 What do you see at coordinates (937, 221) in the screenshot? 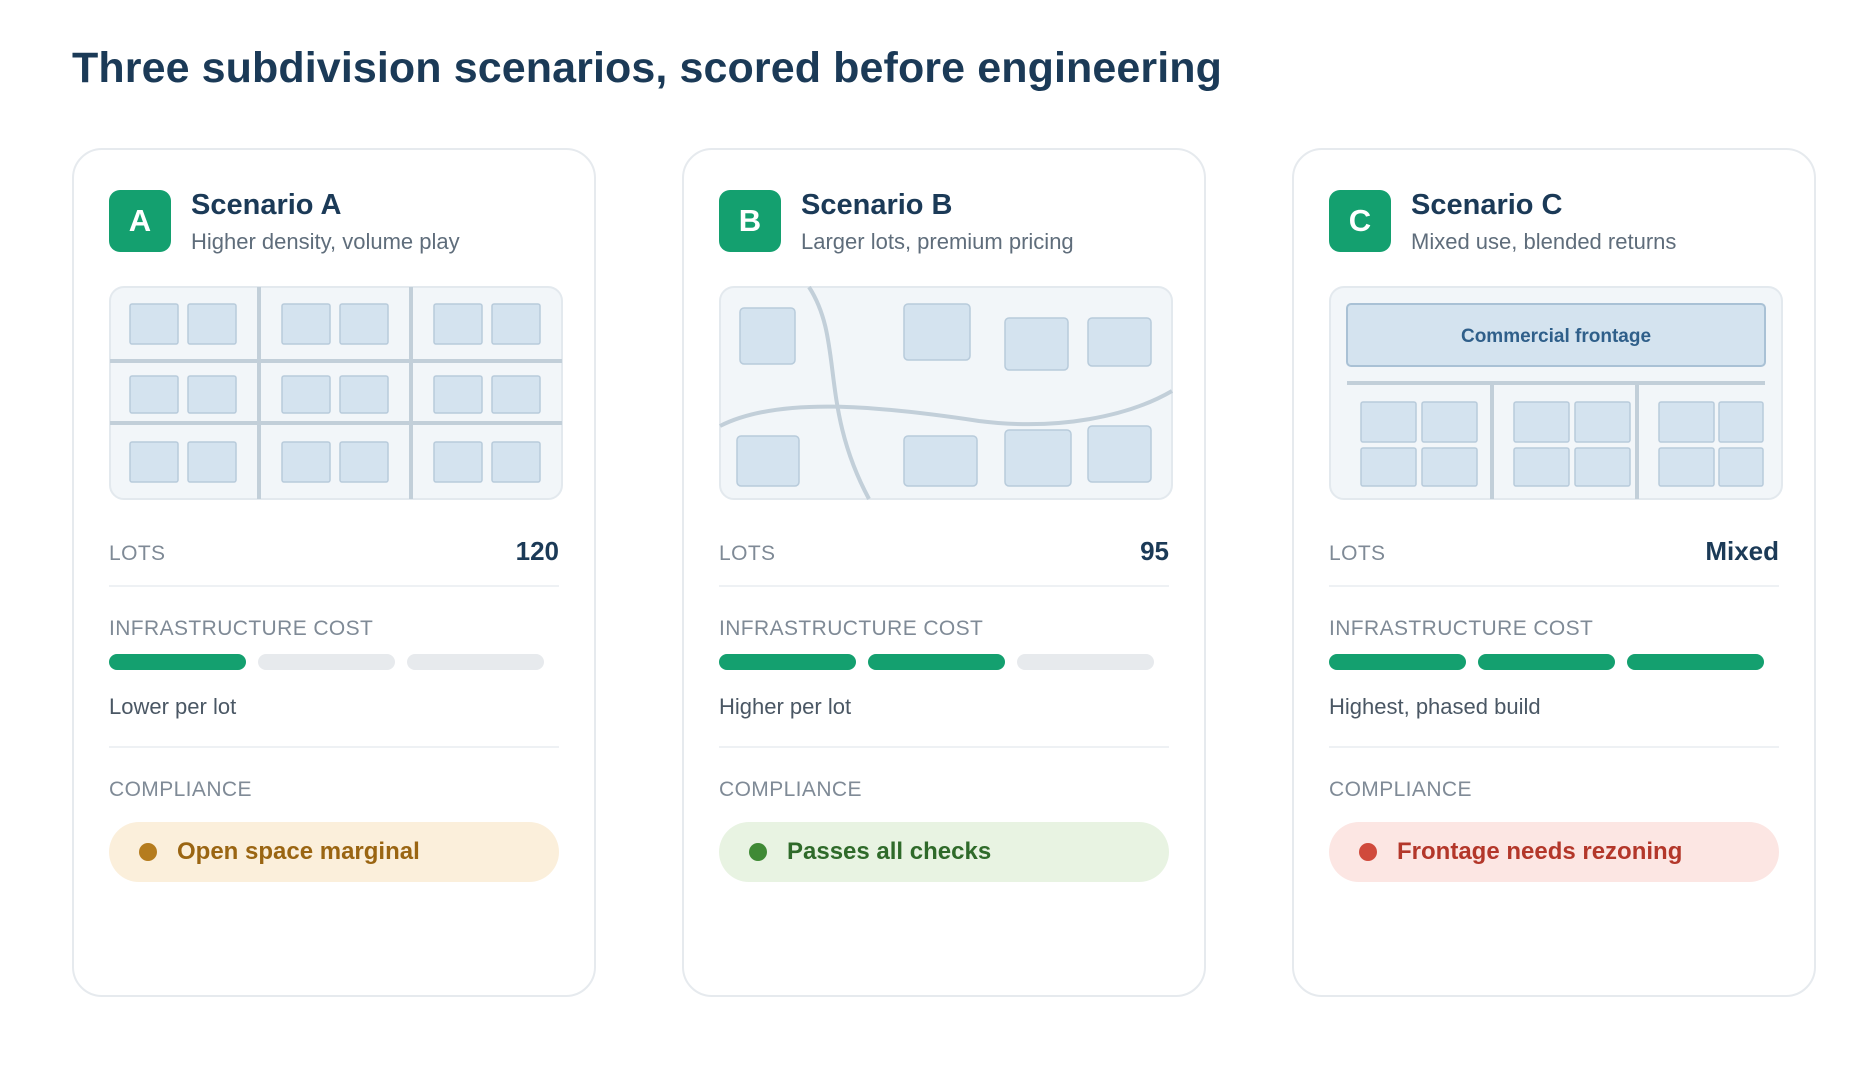
I see `card-header-text: Scenario B Larger lots, premium pricing` at bounding box center [937, 221].